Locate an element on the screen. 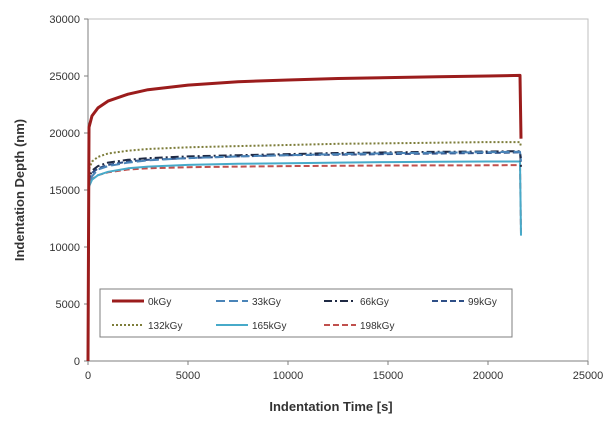 This screenshot has height=427, width=606. legend-label-198kGy: 198kGy is located at coordinates (377, 326).